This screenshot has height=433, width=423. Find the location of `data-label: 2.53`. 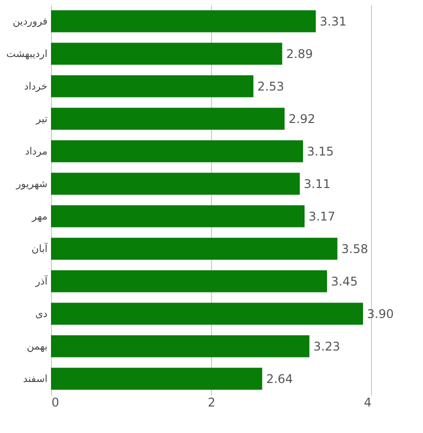

data-label: 2.53 is located at coordinates (270, 86).